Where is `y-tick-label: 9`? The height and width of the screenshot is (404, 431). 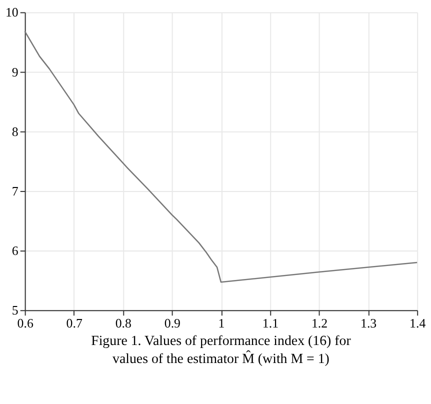
y-tick-label: 9 is located at coordinates (15, 72).